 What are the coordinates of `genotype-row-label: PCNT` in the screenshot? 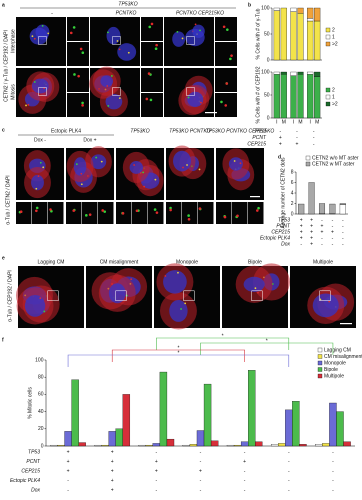 It's located at (283, 226).